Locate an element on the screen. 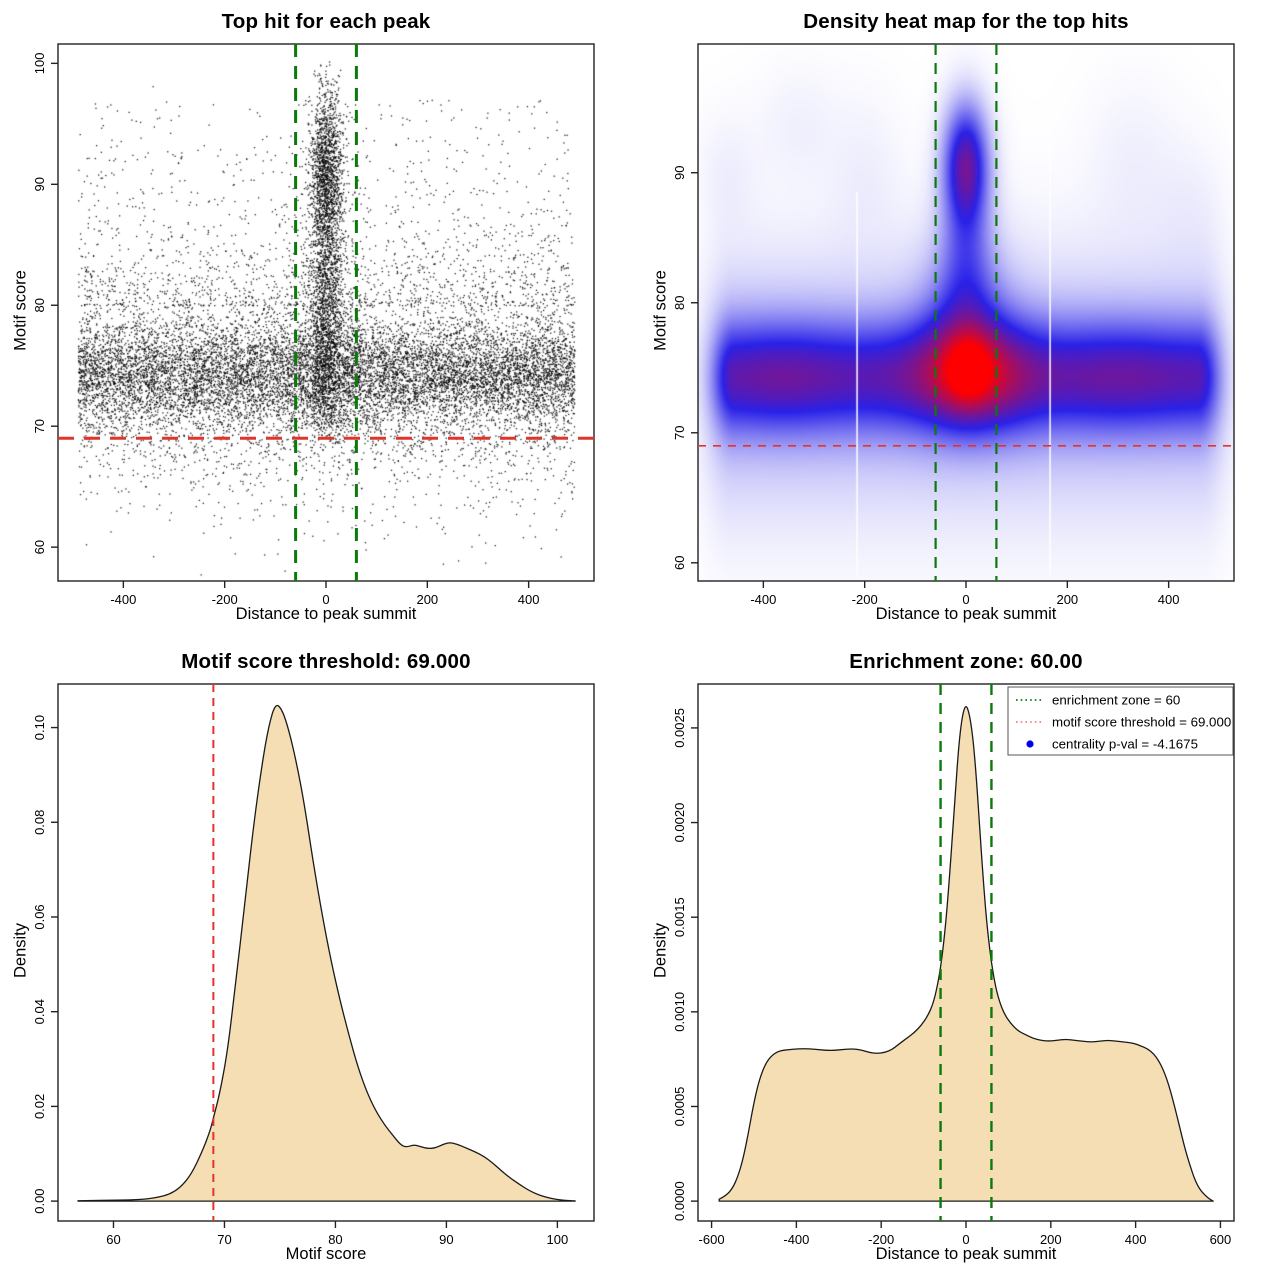 This screenshot has width=1280, height=1280. page-title-distance-density: Enrichment zone: 60.00 is located at coordinates (966, 661).